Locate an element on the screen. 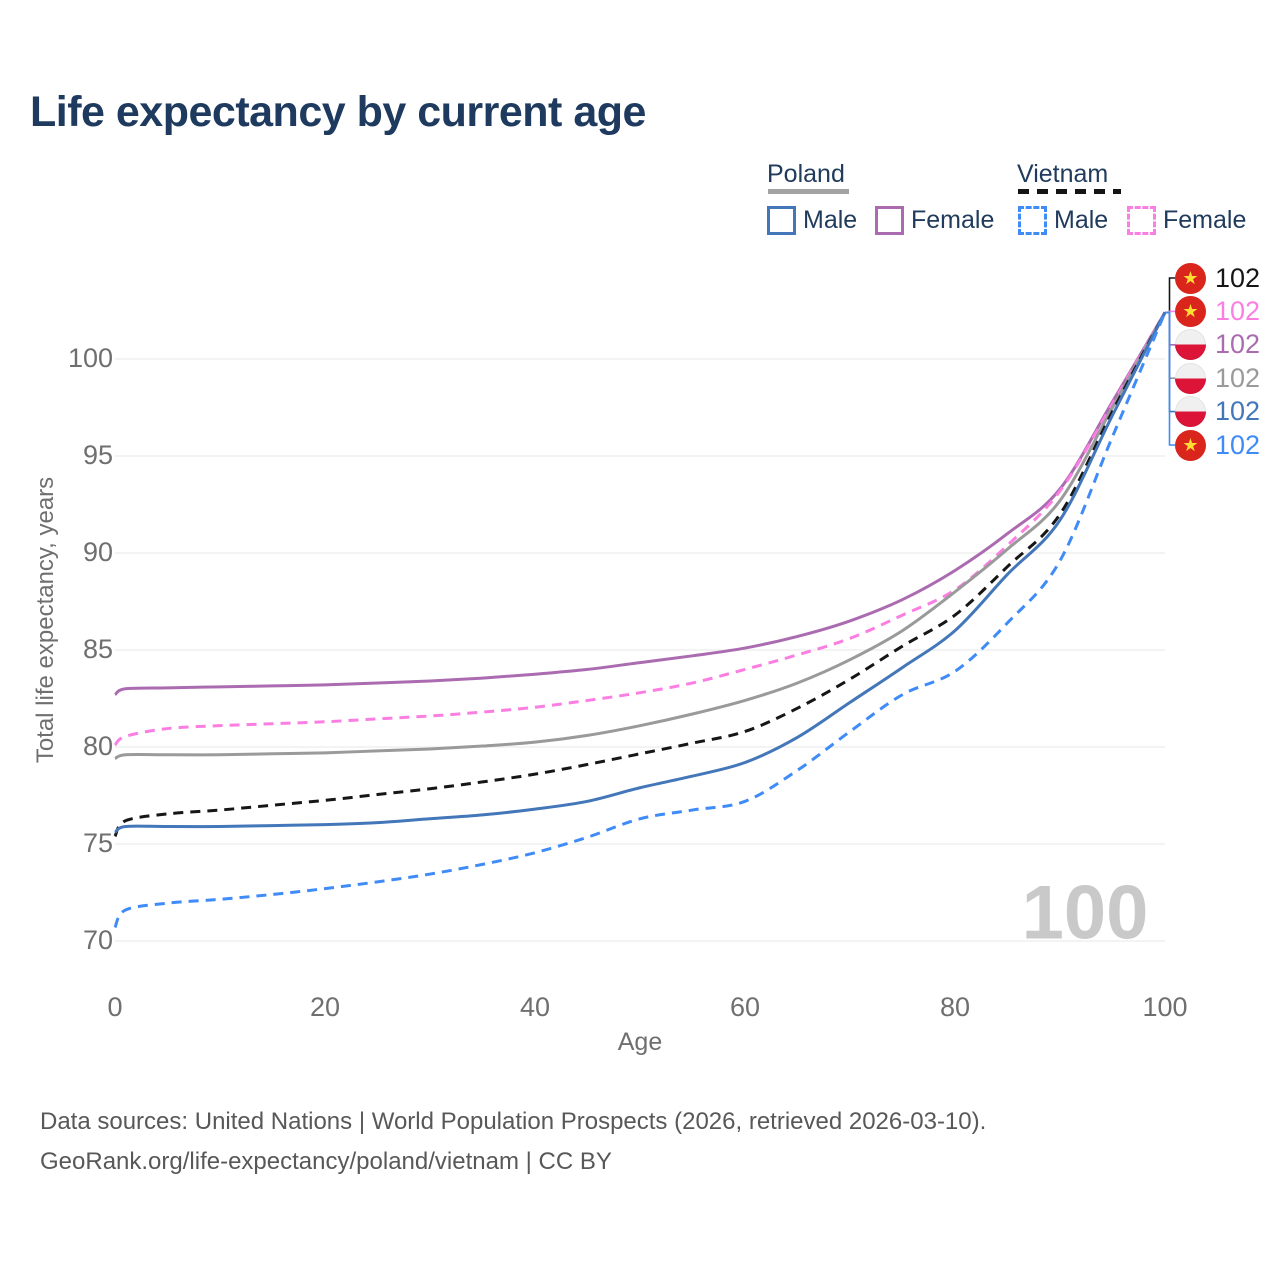 Image resolution: width=1280 pixels, height=1280 pixels. legend-item-vietnam-female: Female is located at coordinates (1186, 220).